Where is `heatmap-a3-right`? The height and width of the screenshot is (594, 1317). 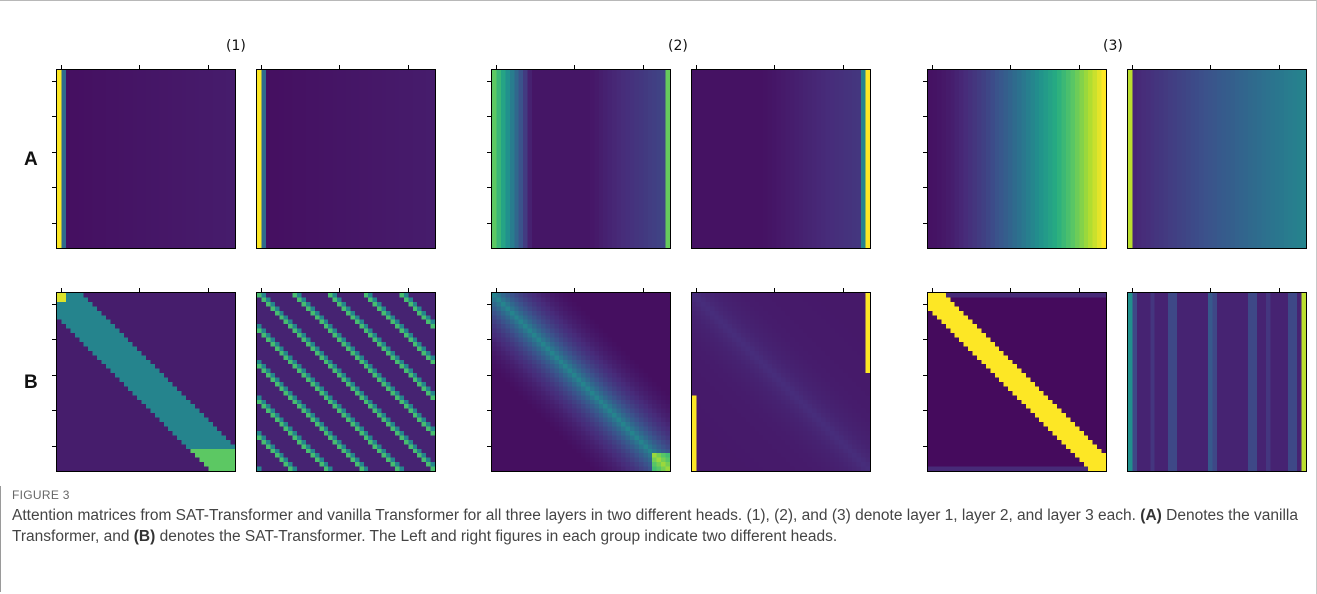 heatmap-a3-right is located at coordinates (1217, 157).